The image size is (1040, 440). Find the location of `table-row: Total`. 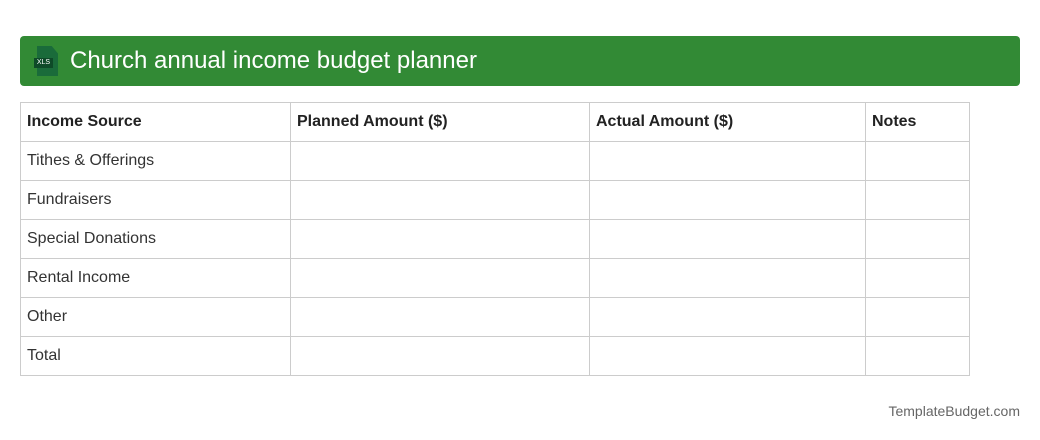

table-row: Total is located at coordinates (495, 356).